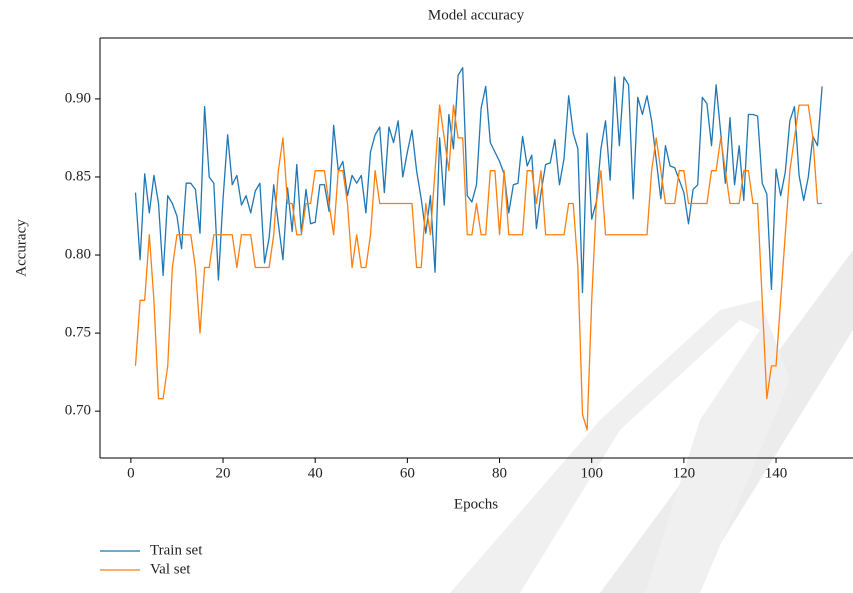 This screenshot has height=593, width=853. I want to click on legend-label: Val set, so click(170, 569).